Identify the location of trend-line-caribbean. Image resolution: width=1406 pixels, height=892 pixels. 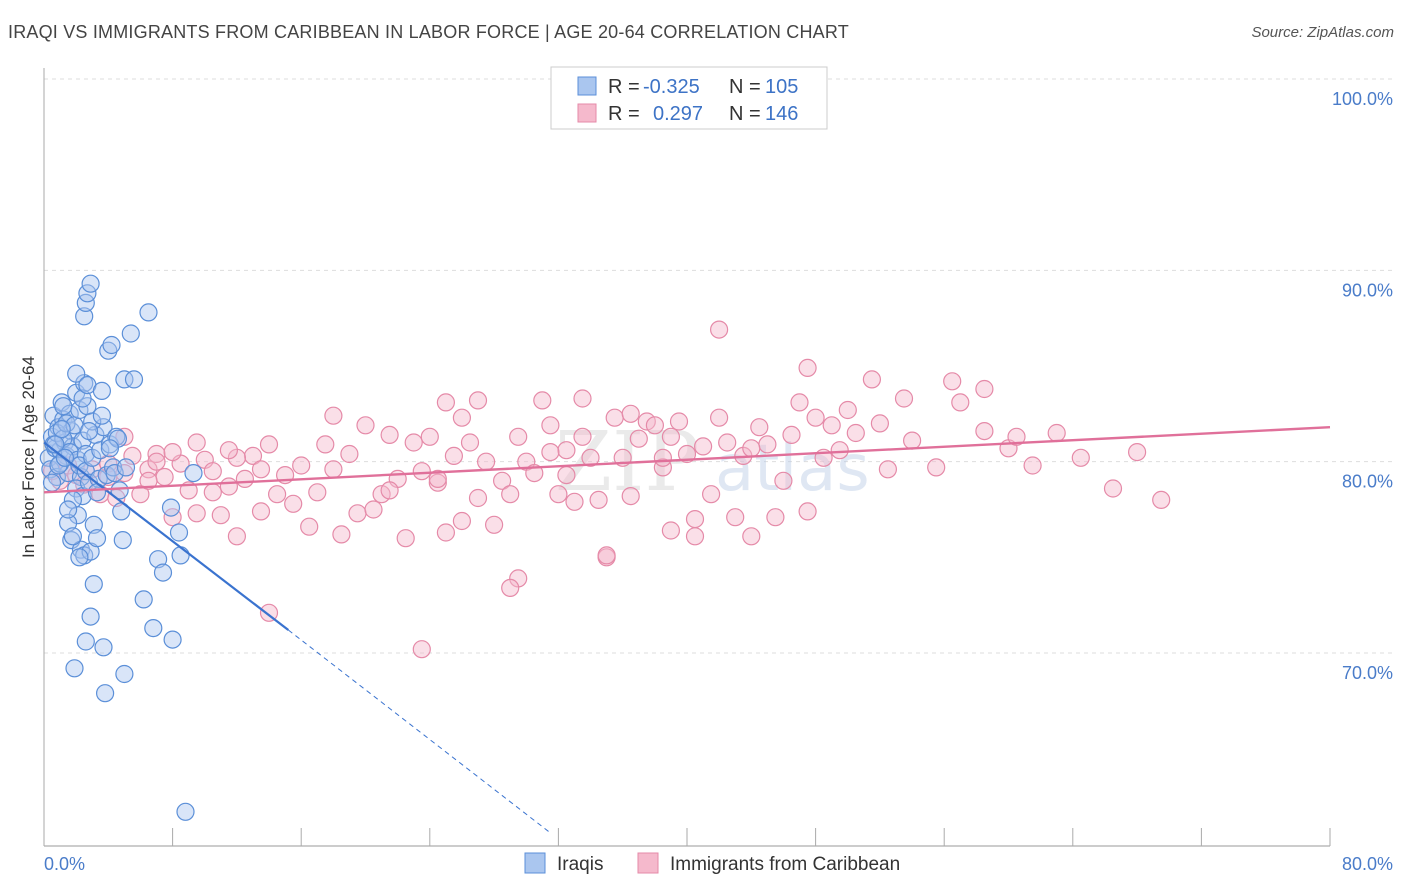
(687, 460).